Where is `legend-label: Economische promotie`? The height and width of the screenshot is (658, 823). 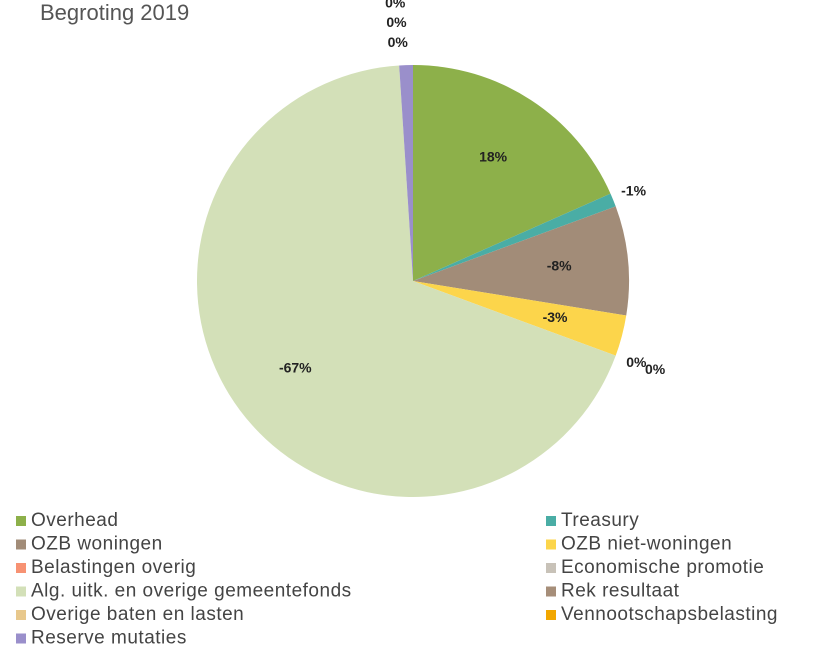
legend-label: Economische promotie is located at coordinates (662, 567).